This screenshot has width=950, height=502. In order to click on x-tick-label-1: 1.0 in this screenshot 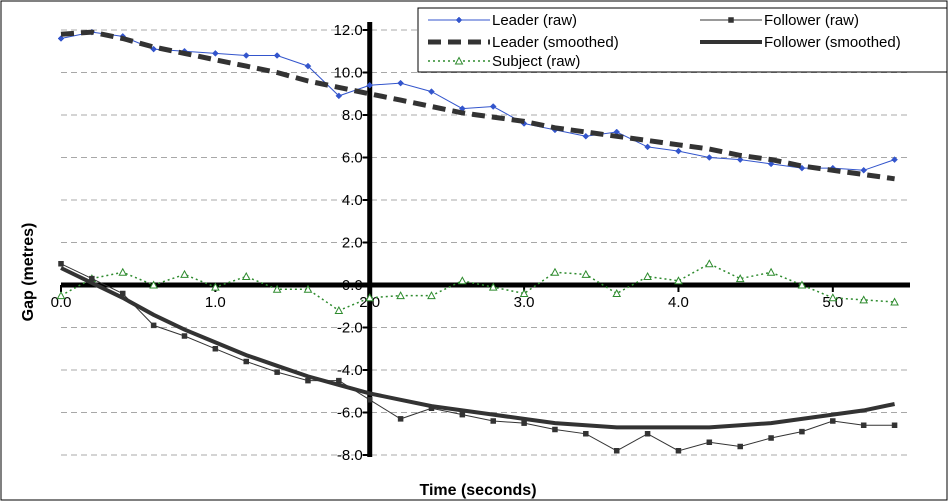, I will do `click(215, 302)`.